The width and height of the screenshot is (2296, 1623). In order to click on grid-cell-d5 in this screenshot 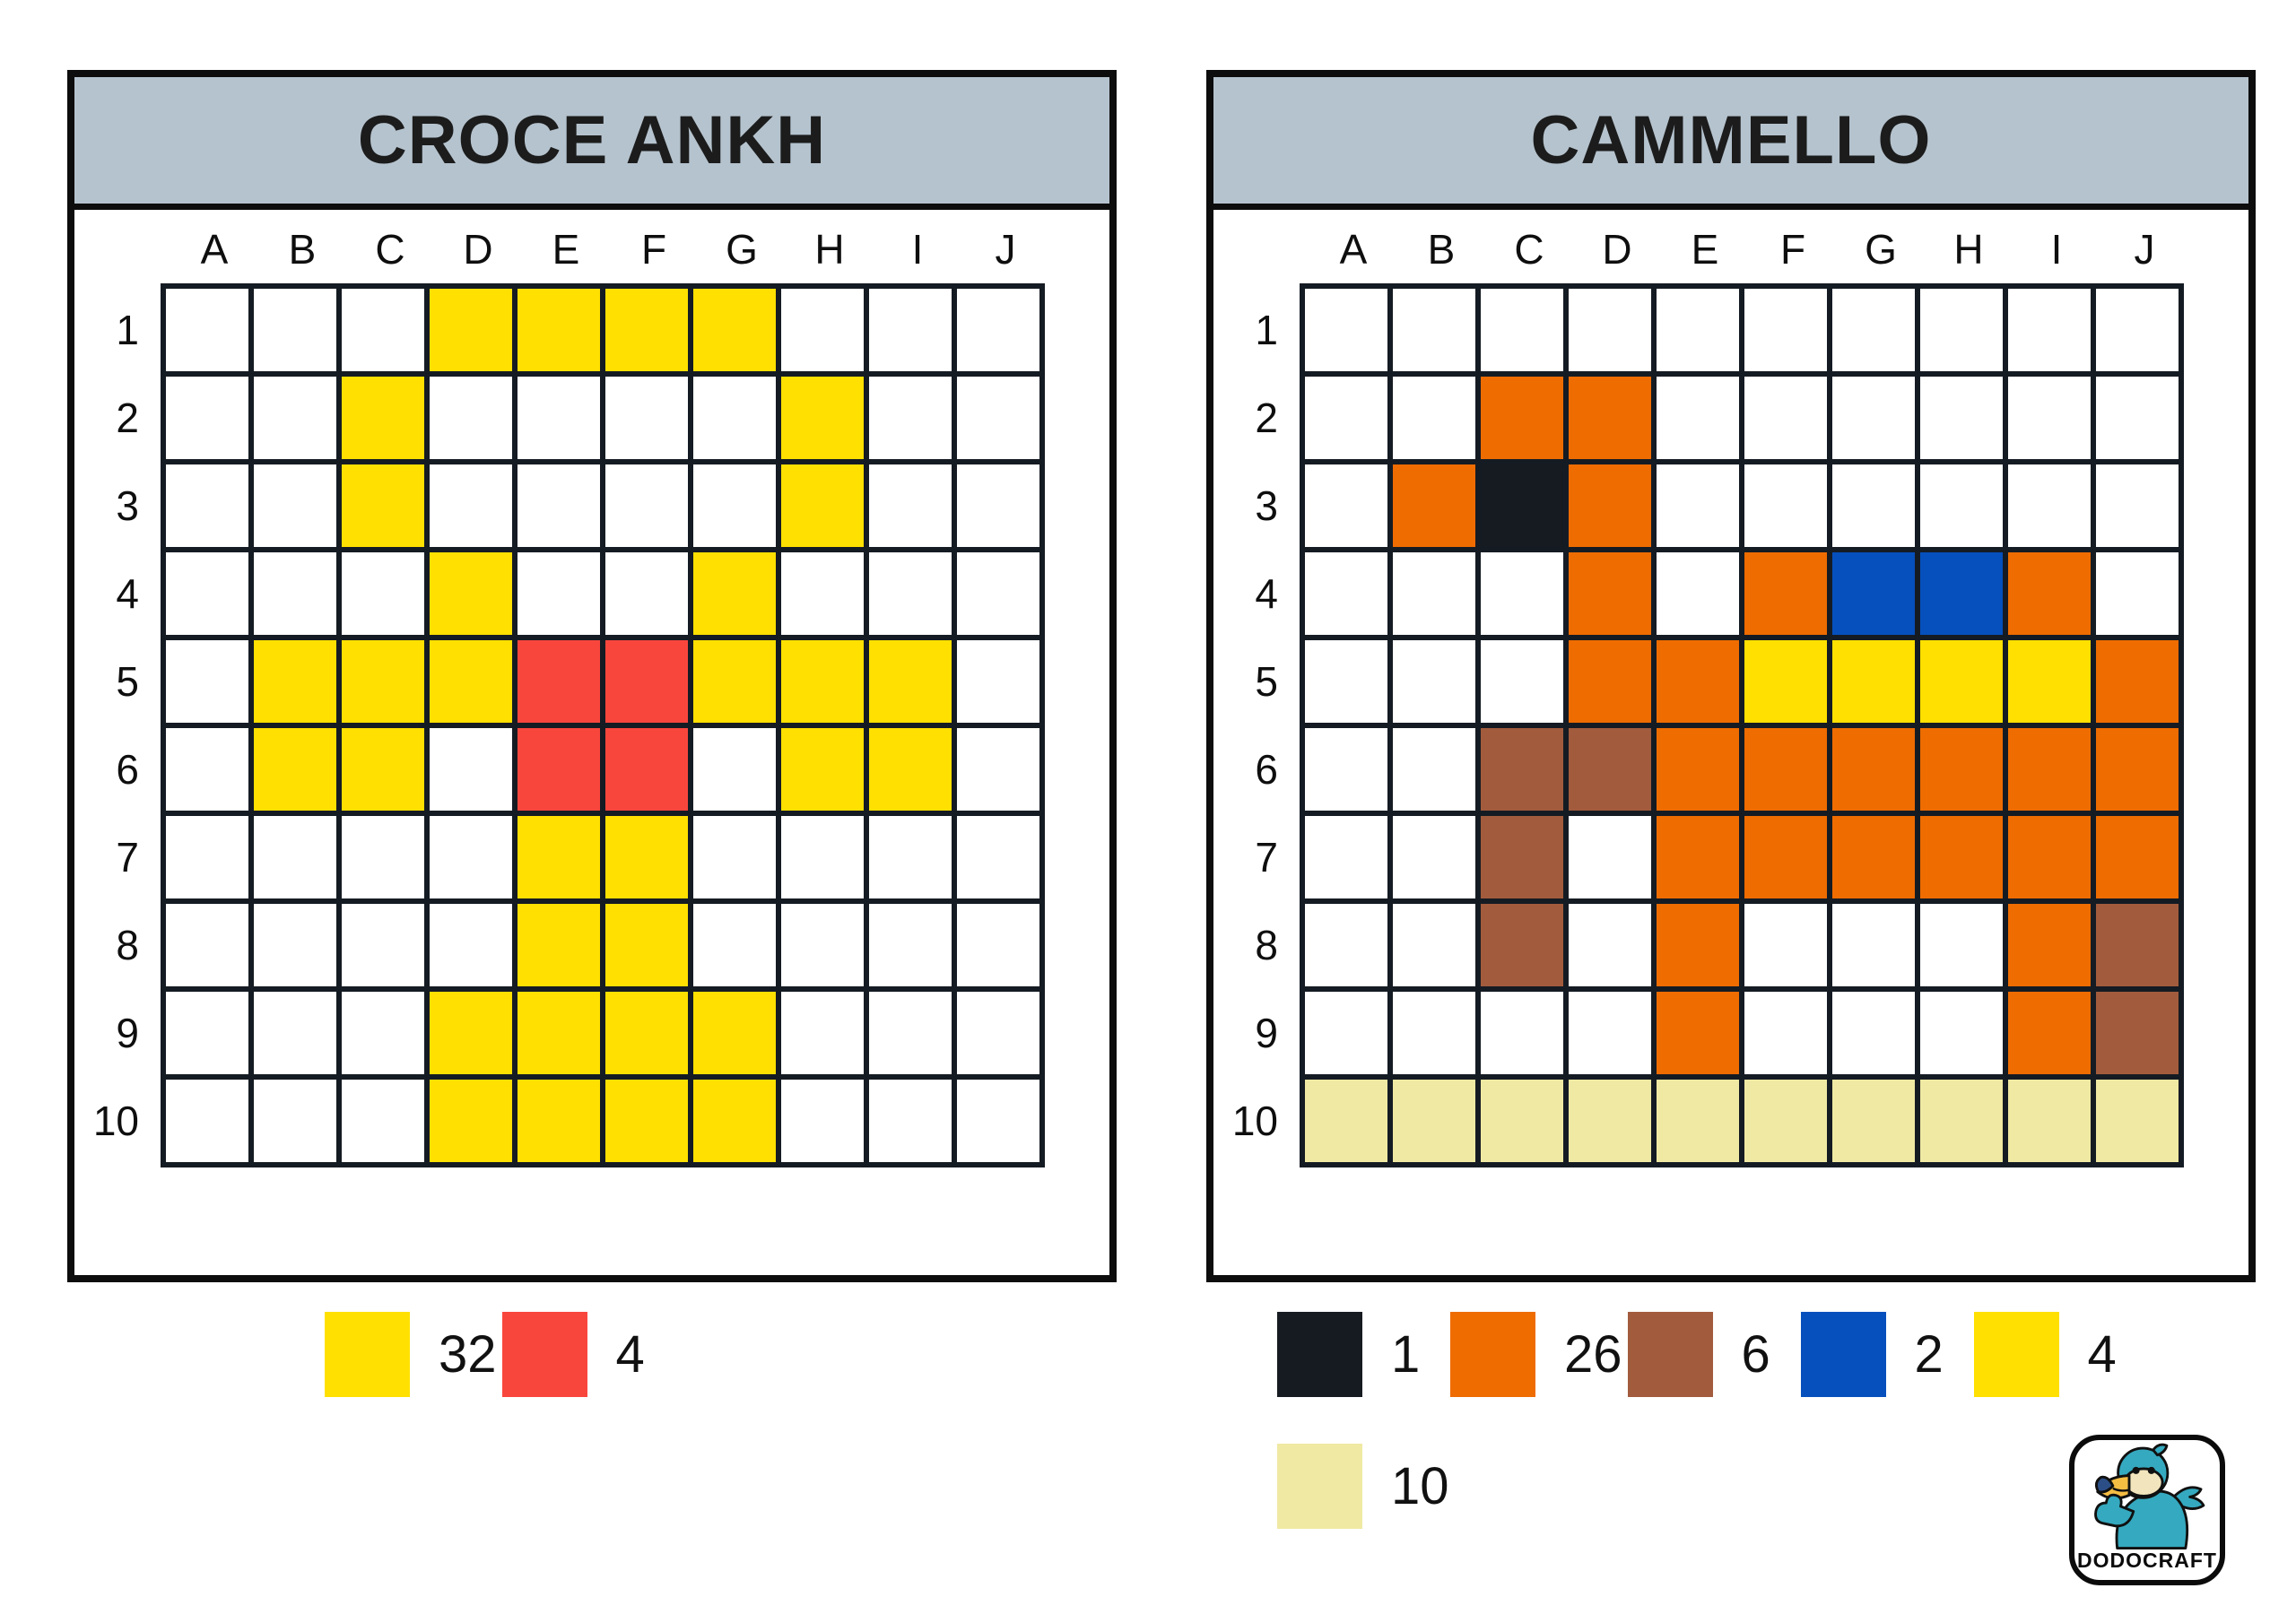, I will do `click(471, 681)`.